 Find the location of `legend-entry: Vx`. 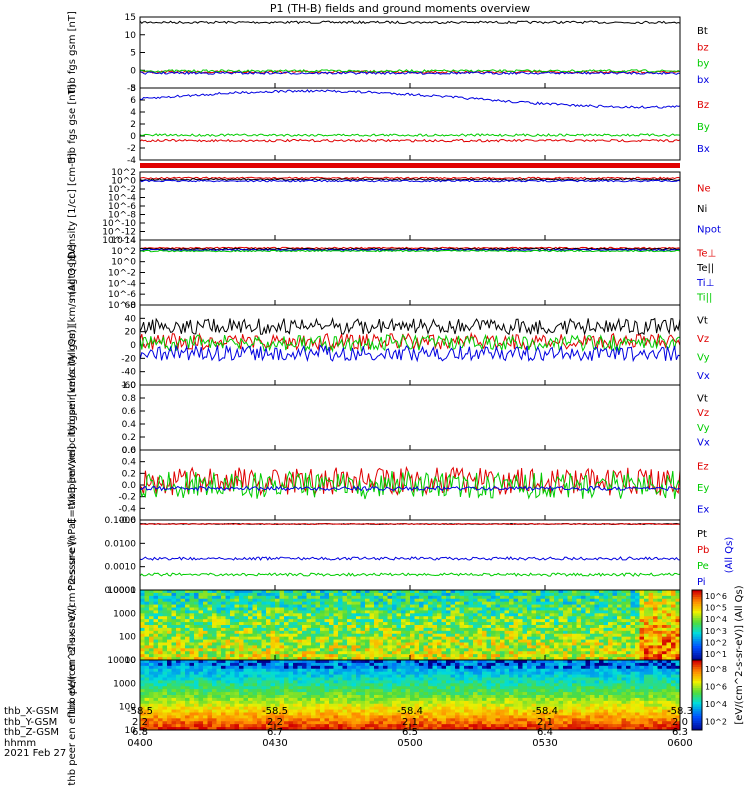

legend-entry: Vx is located at coordinates (703, 443).